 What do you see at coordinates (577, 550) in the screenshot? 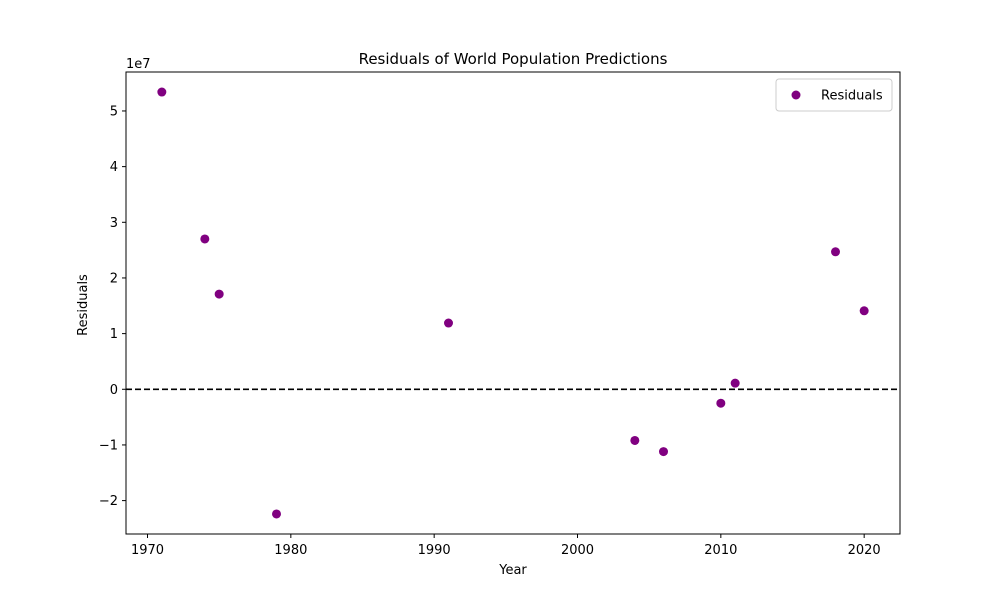
I see `x-tick-label: 2000` at bounding box center [577, 550].